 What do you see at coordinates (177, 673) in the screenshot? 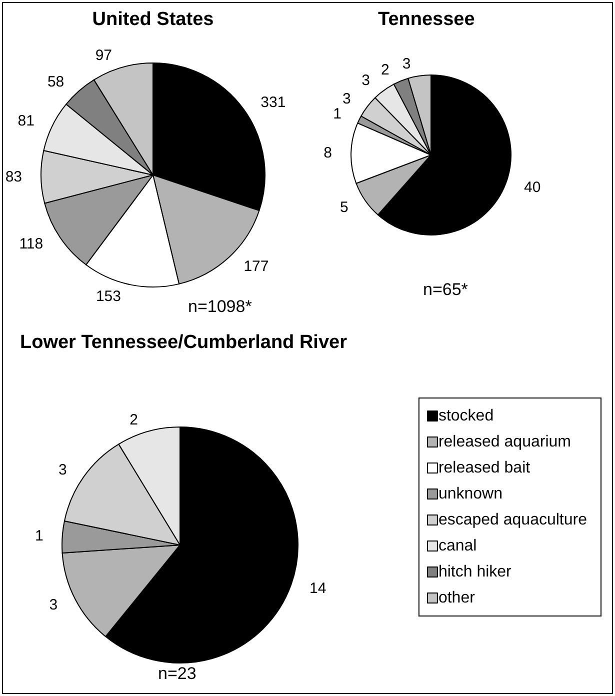
I see `text: n=23` at bounding box center [177, 673].